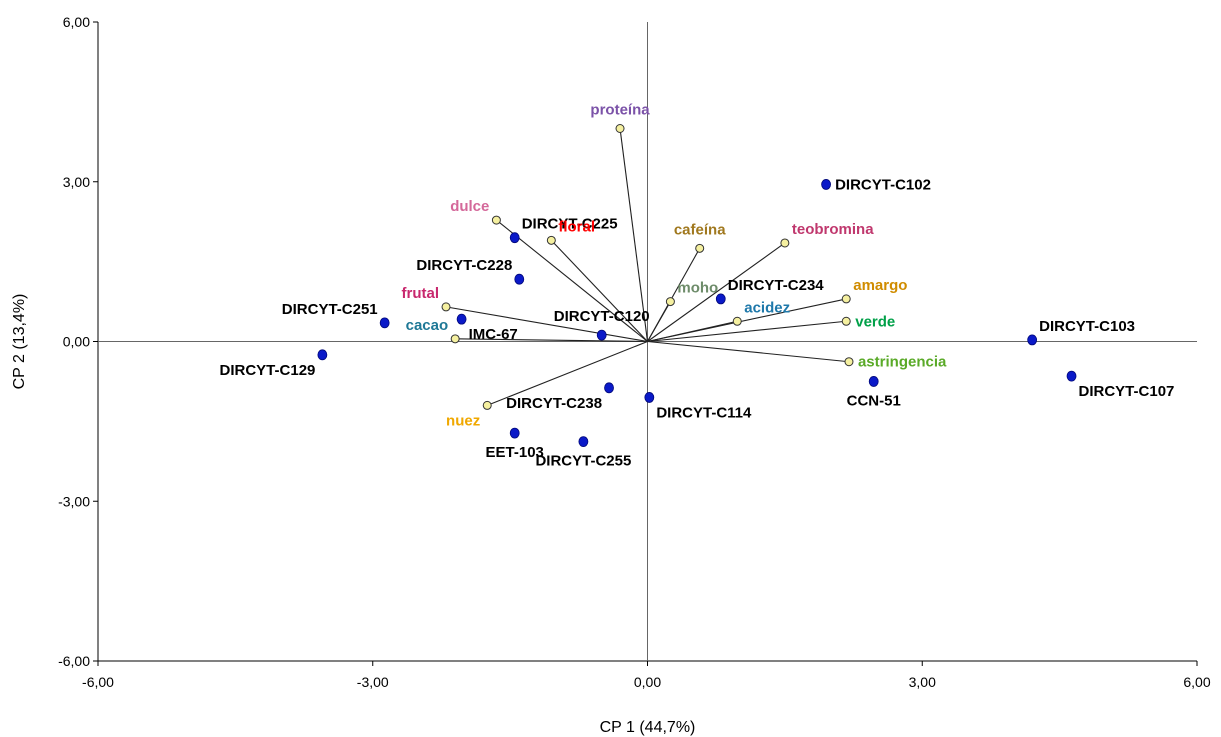 This screenshot has height=737, width=1221. I want to click on variable-label: teobromina, so click(833, 229).